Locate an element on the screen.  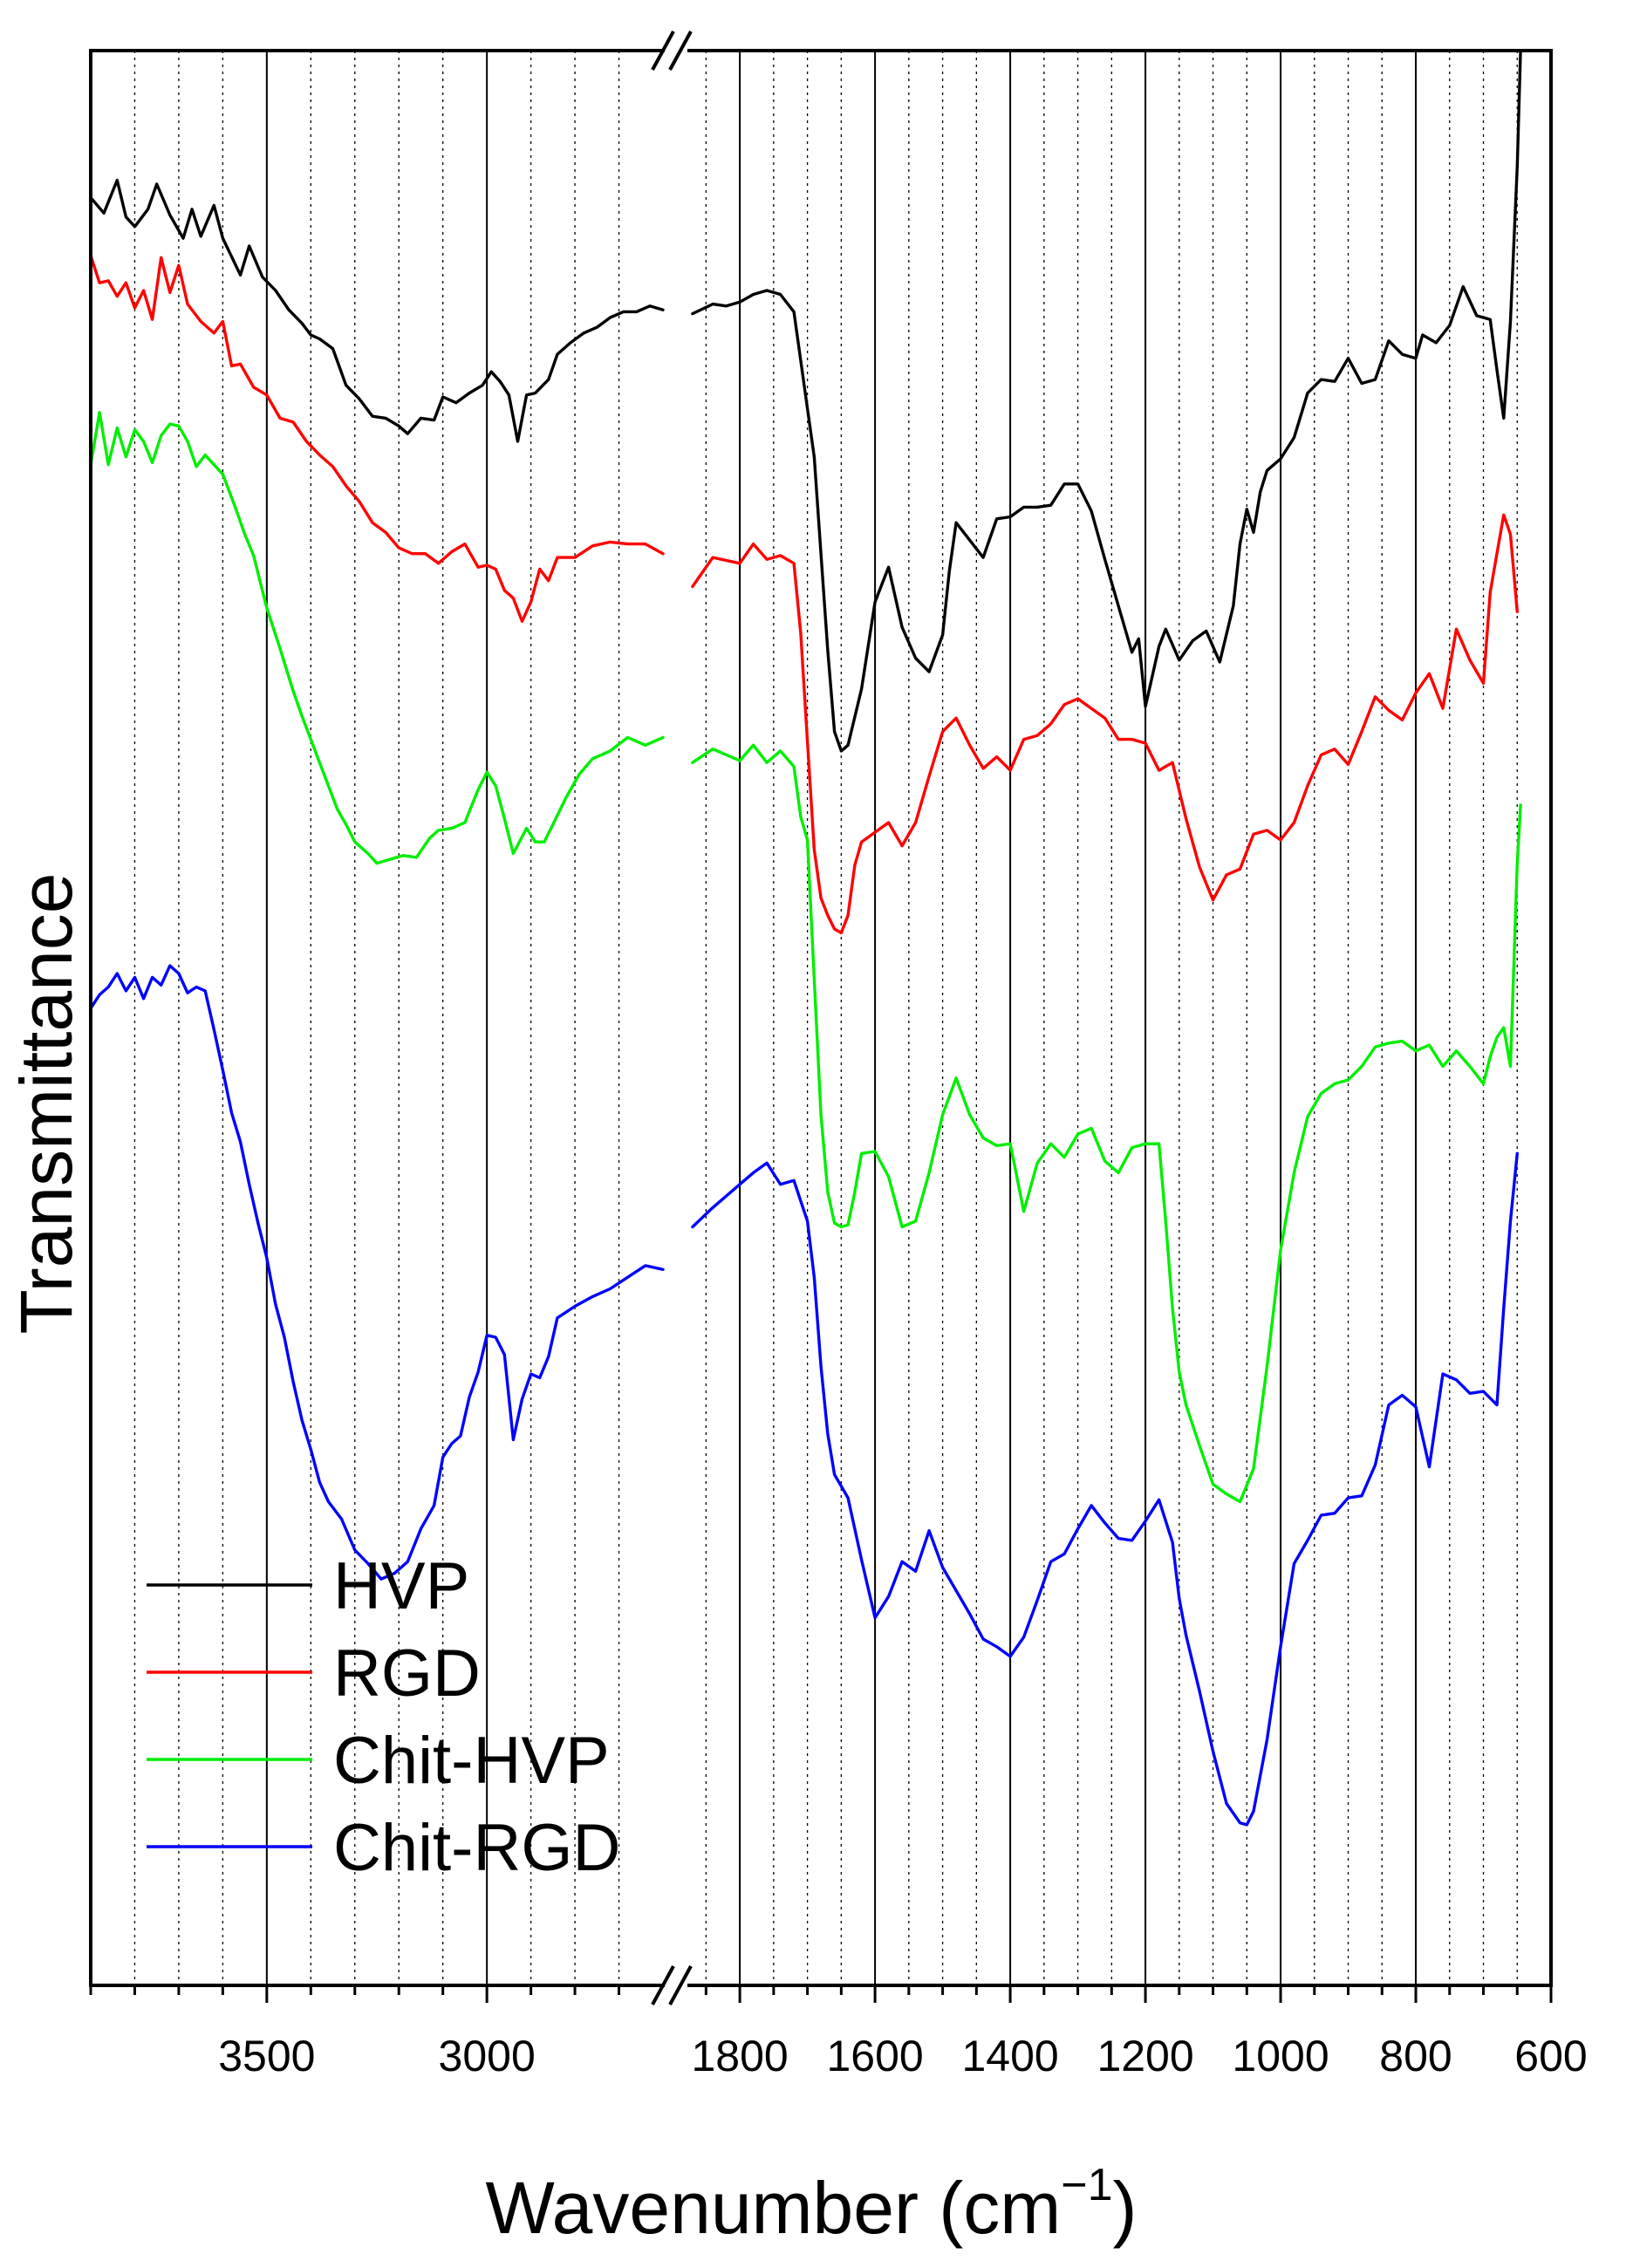
x-tick-label: 1000 is located at coordinates (1280, 2056).